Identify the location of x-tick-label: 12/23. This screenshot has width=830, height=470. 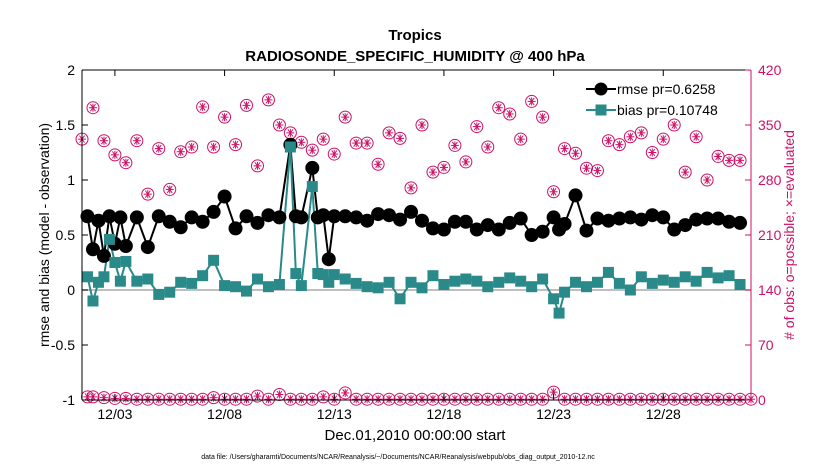
(553, 414).